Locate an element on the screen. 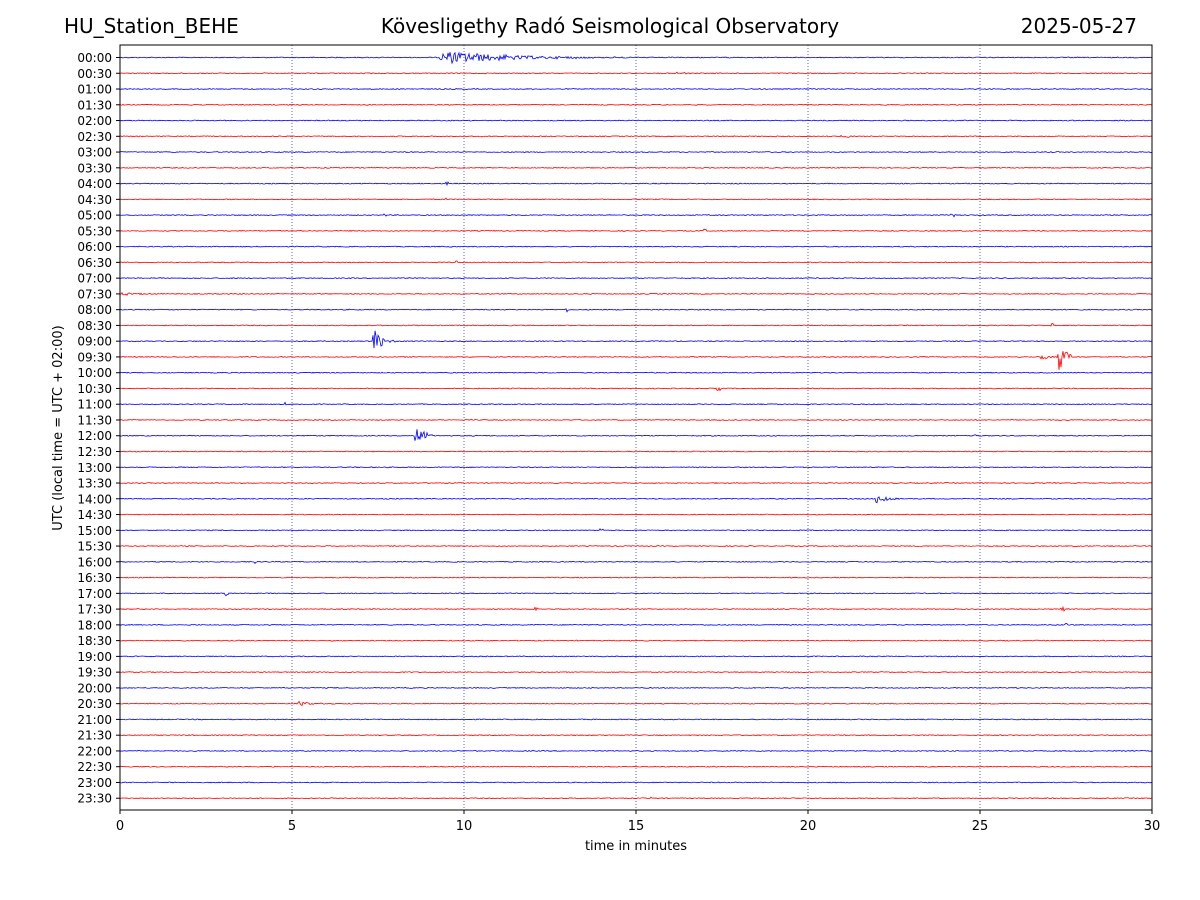 This screenshot has width=1200, height=900. row-time-label: 07:30 is located at coordinates (94, 294).